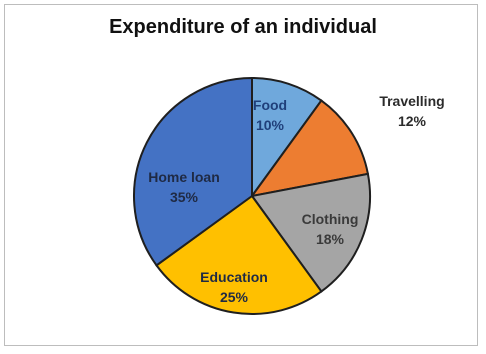 This screenshot has height=354, width=486. I want to click on pie-slice-education, so click(239, 254).